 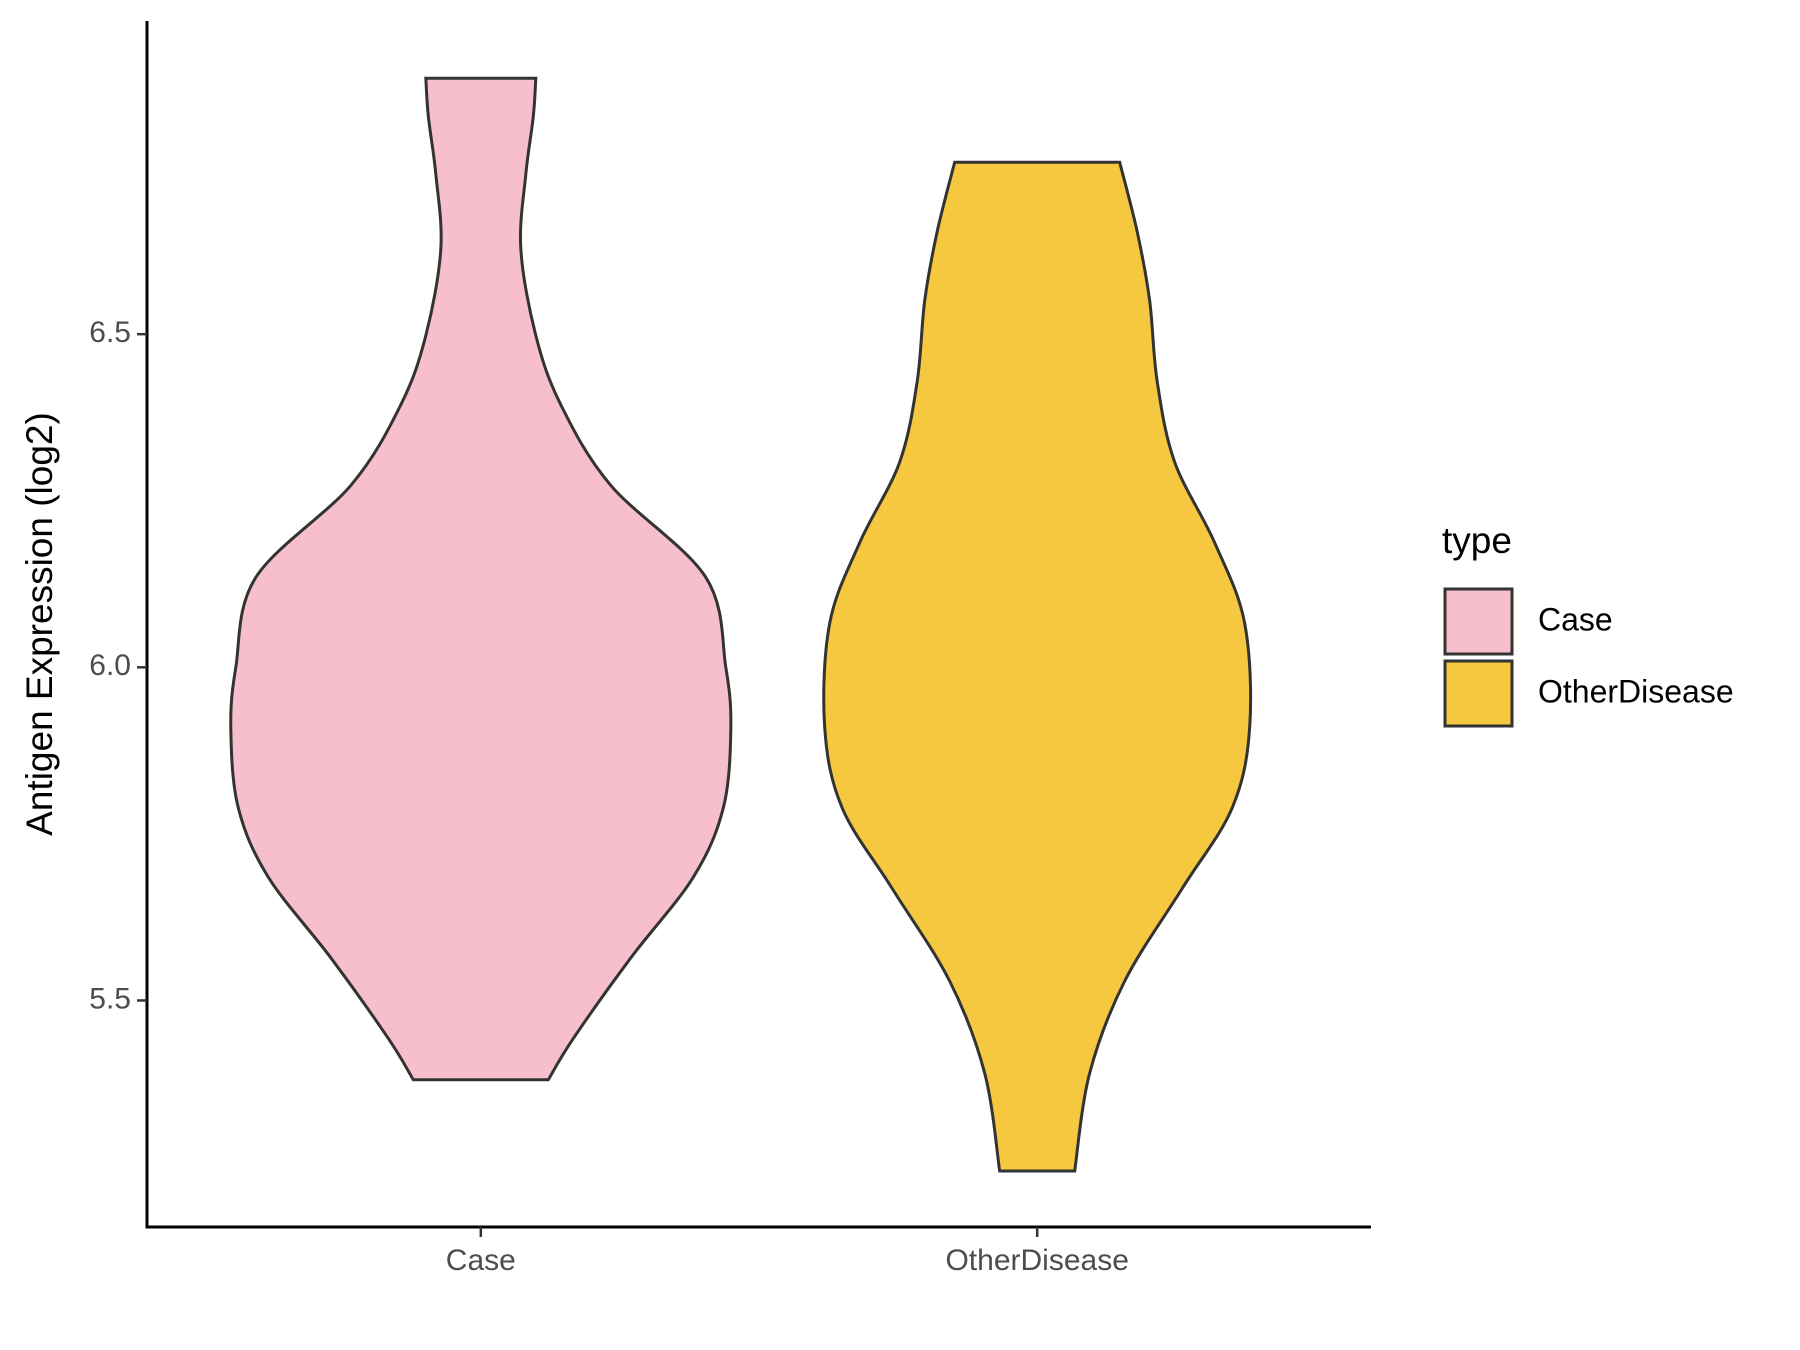 I want to click on y-axis-title: Antigen Expression (log2), so click(x=39, y=624).